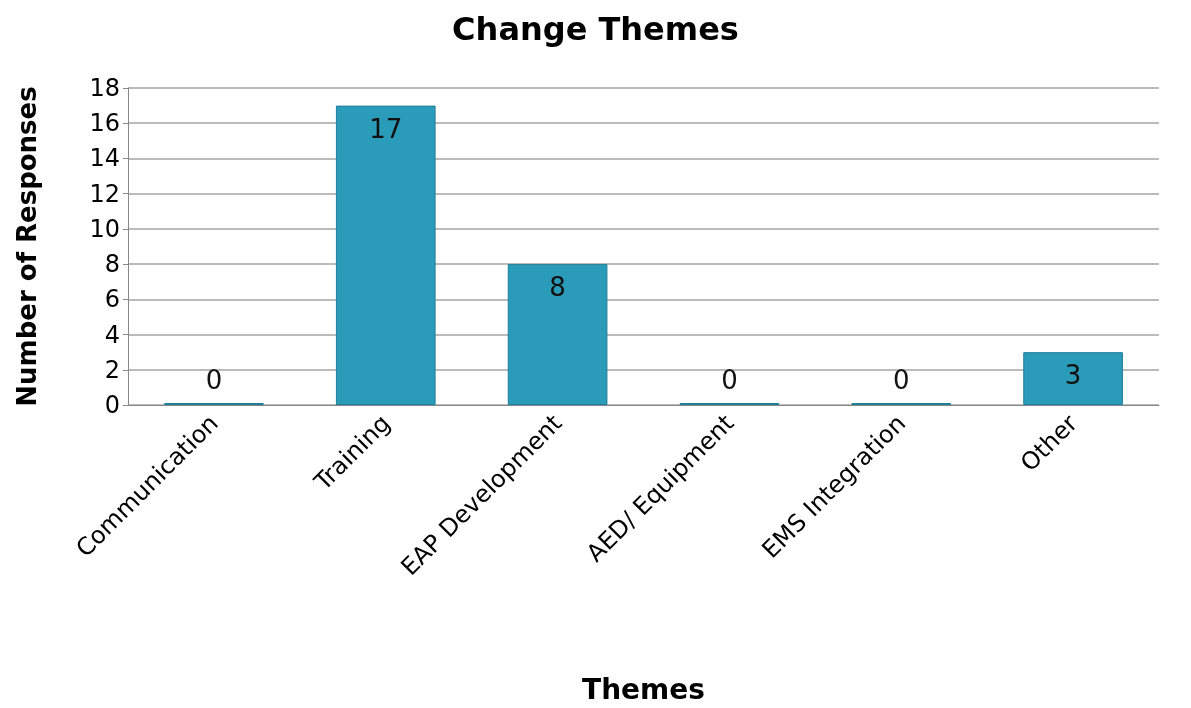 The image size is (1191, 708). Describe the element at coordinates (112, 334) in the screenshot. I see `y-tick-label: 4` at that location.